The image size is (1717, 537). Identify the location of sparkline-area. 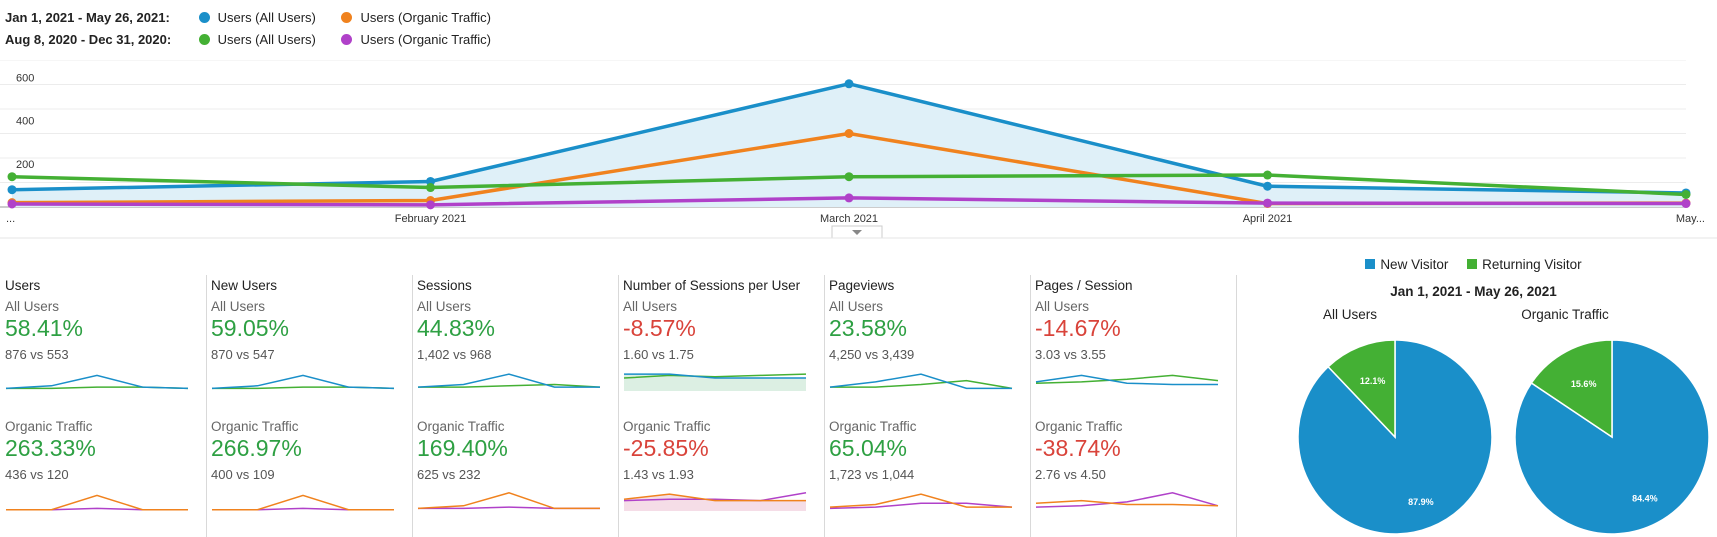
(715, 502).